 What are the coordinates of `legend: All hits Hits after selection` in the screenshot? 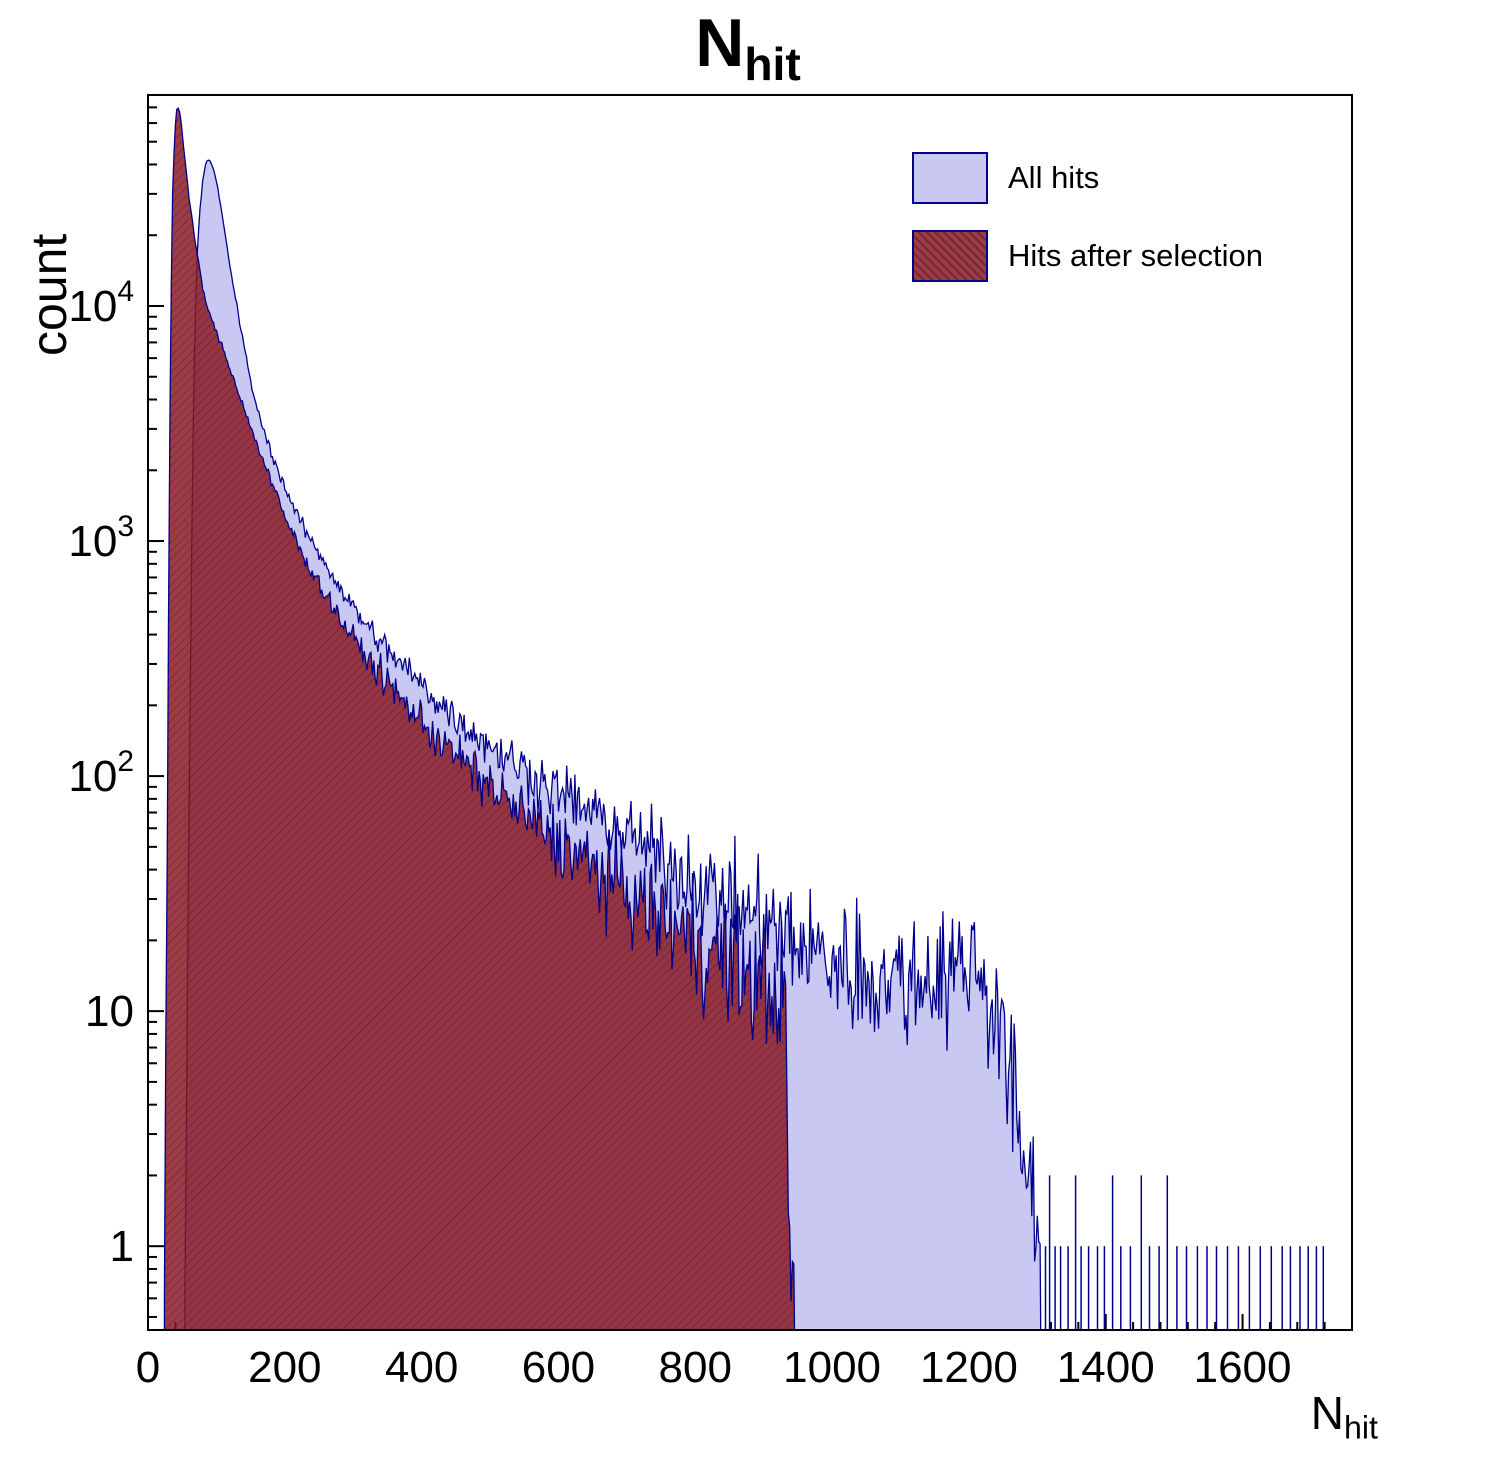 It's located at (1087, 217).